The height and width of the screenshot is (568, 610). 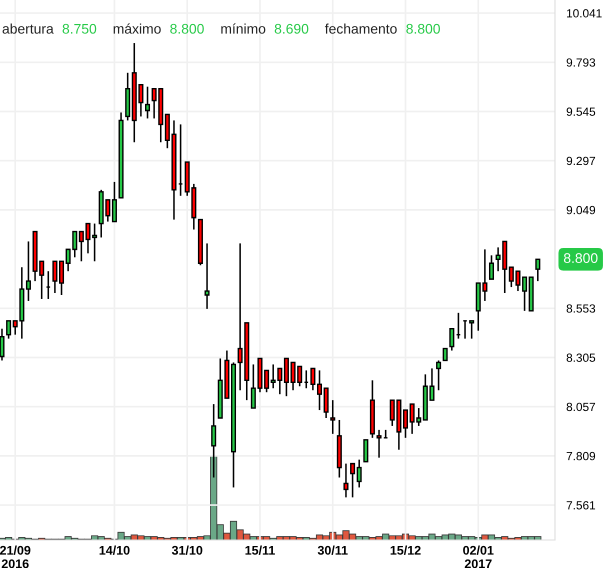 I want to click on annotation: máximo, so click(x=137, y=28).